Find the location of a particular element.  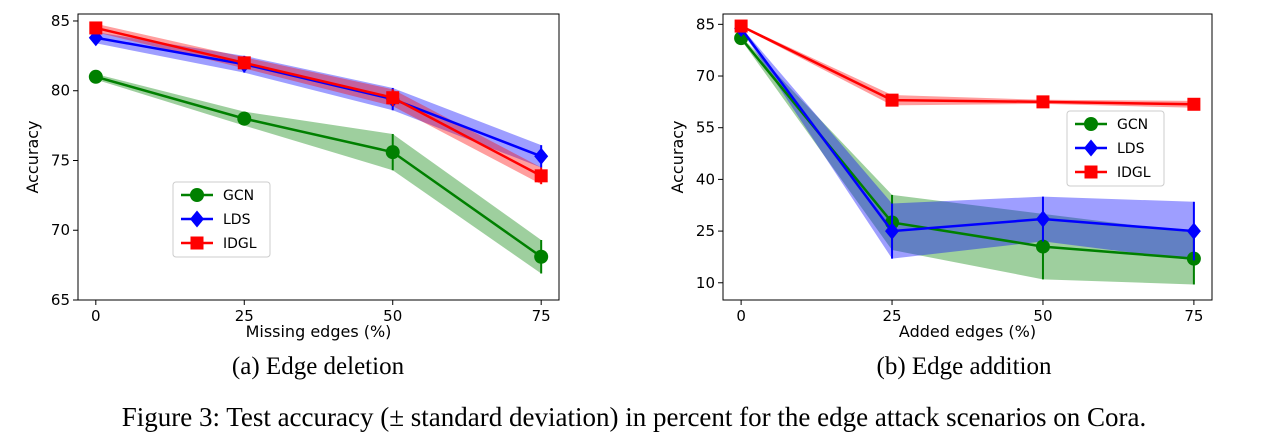

legend-b: GCN LDS IDGL is located at coordinates (1115, 148).